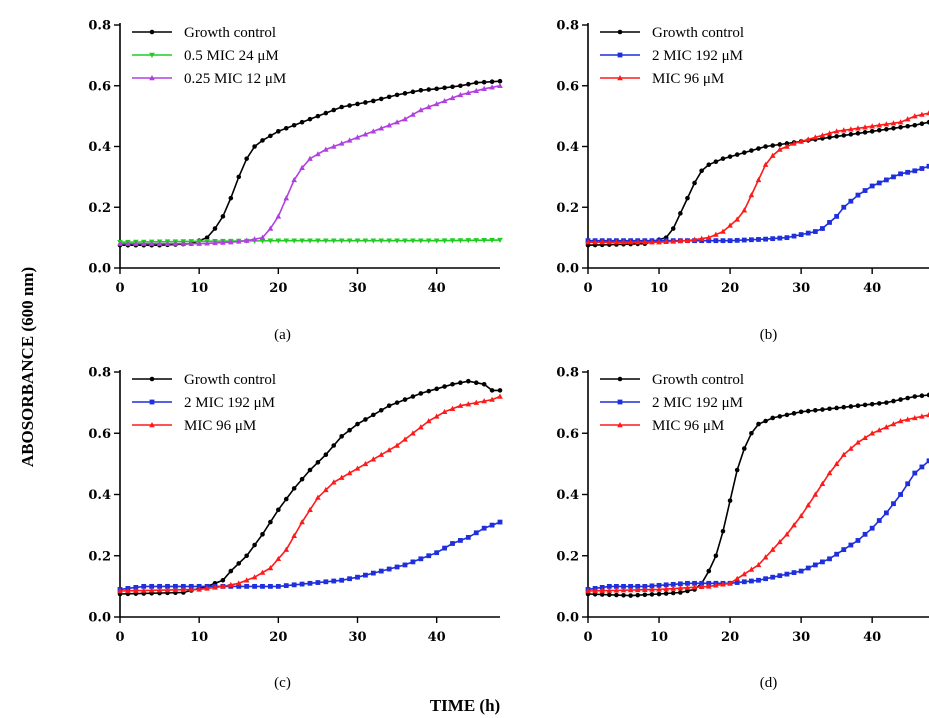  I want to click on legend-marker, so click(152, 425).